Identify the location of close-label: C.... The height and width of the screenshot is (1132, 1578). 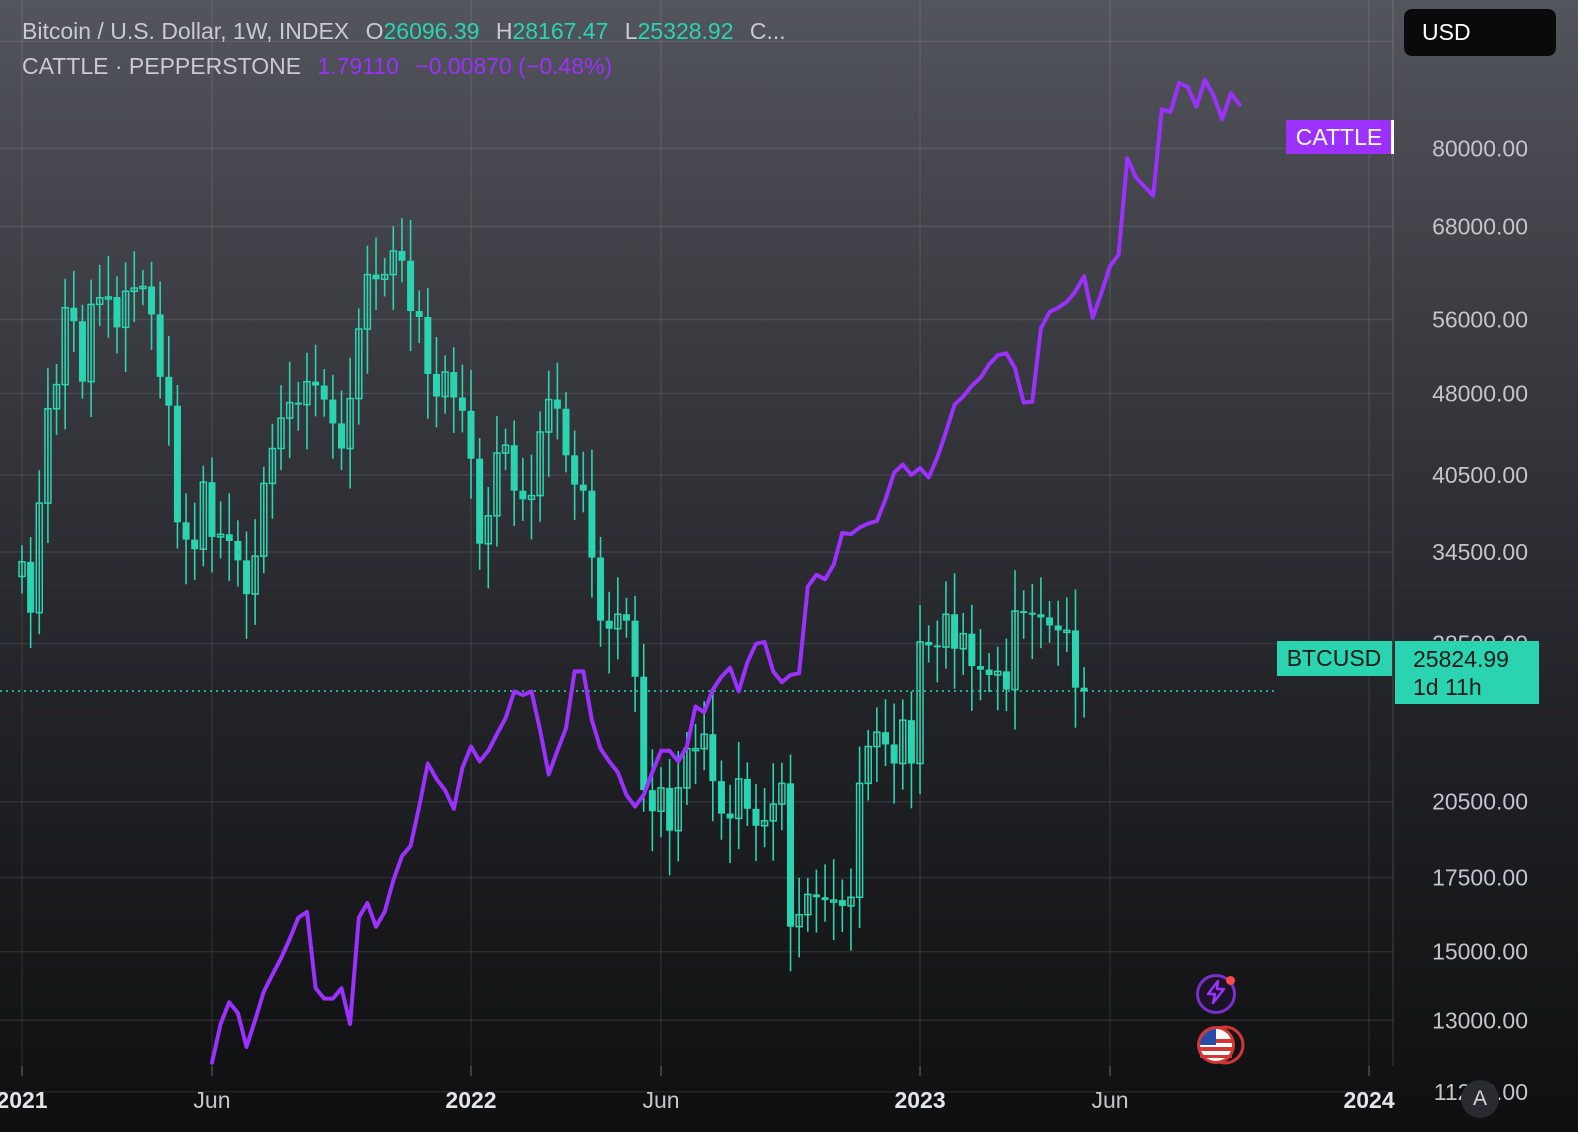
(767, 31).